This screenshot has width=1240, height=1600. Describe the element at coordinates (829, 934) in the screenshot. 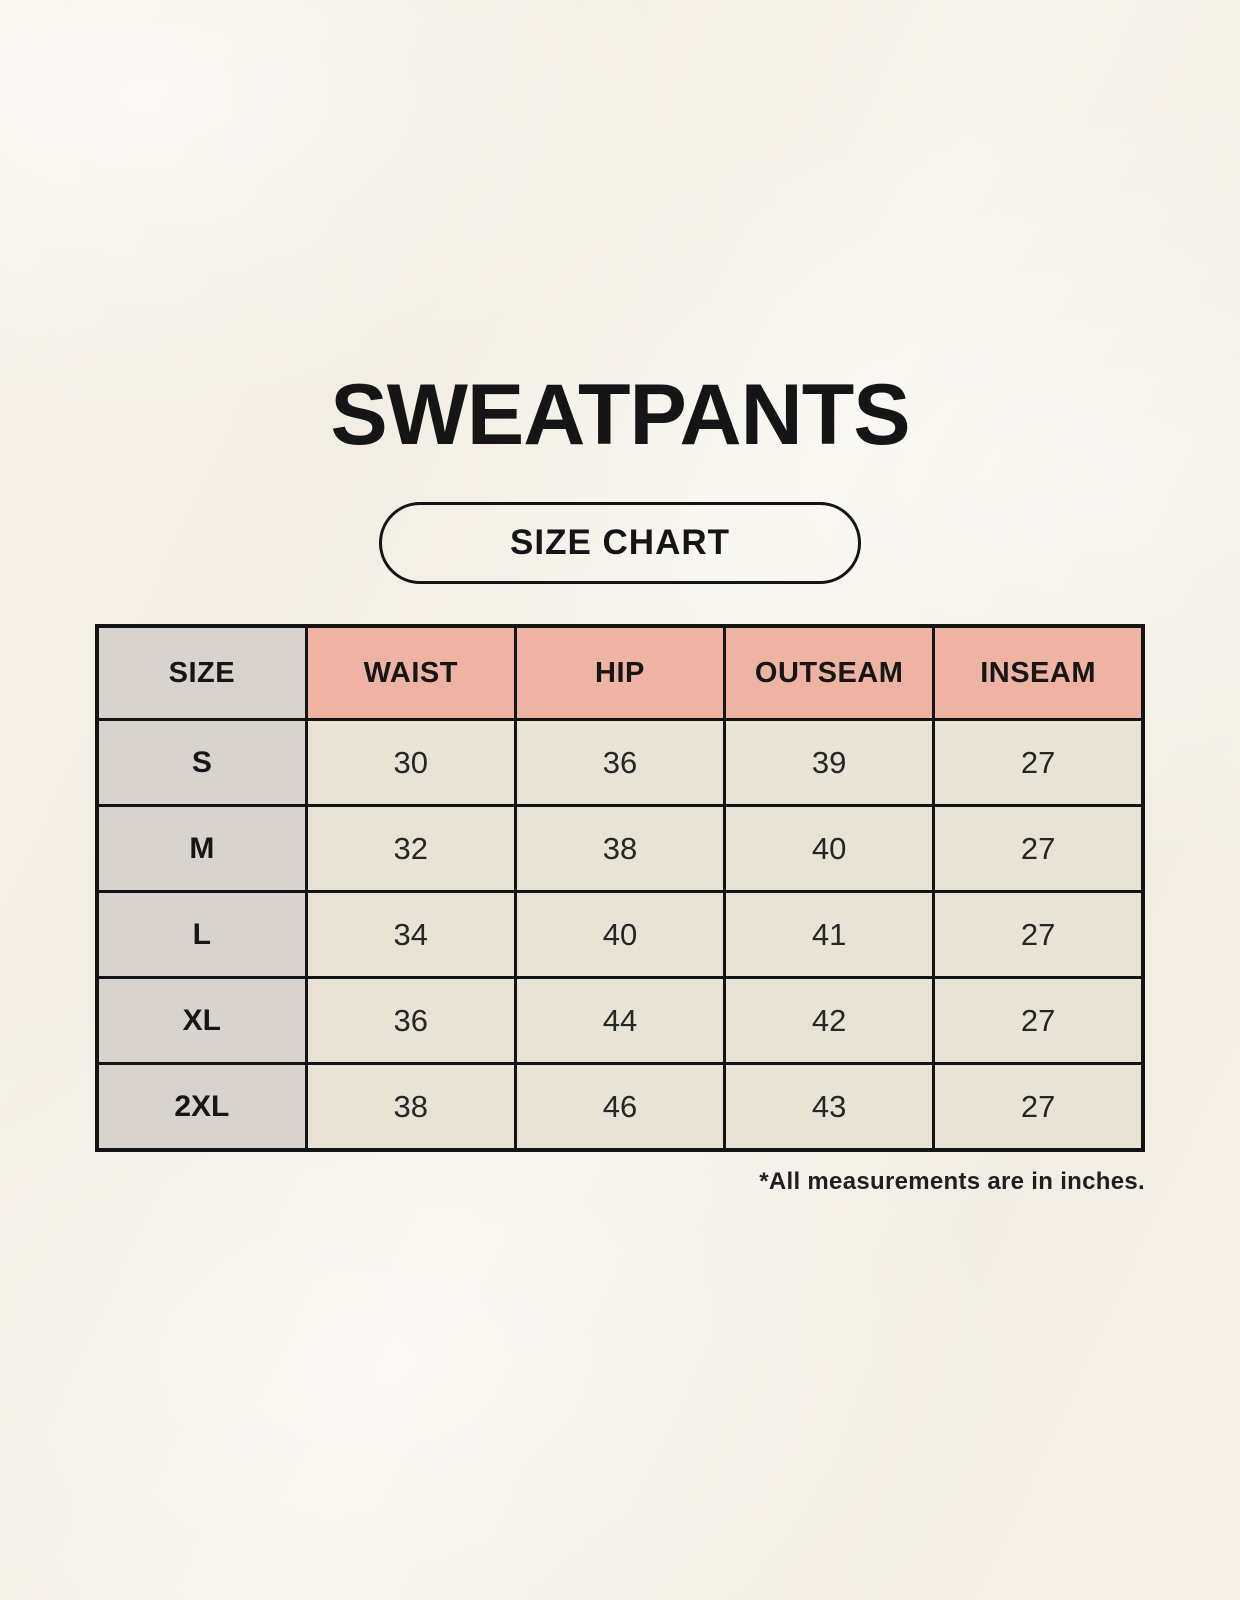

I see `value-cell: 41` at that location.